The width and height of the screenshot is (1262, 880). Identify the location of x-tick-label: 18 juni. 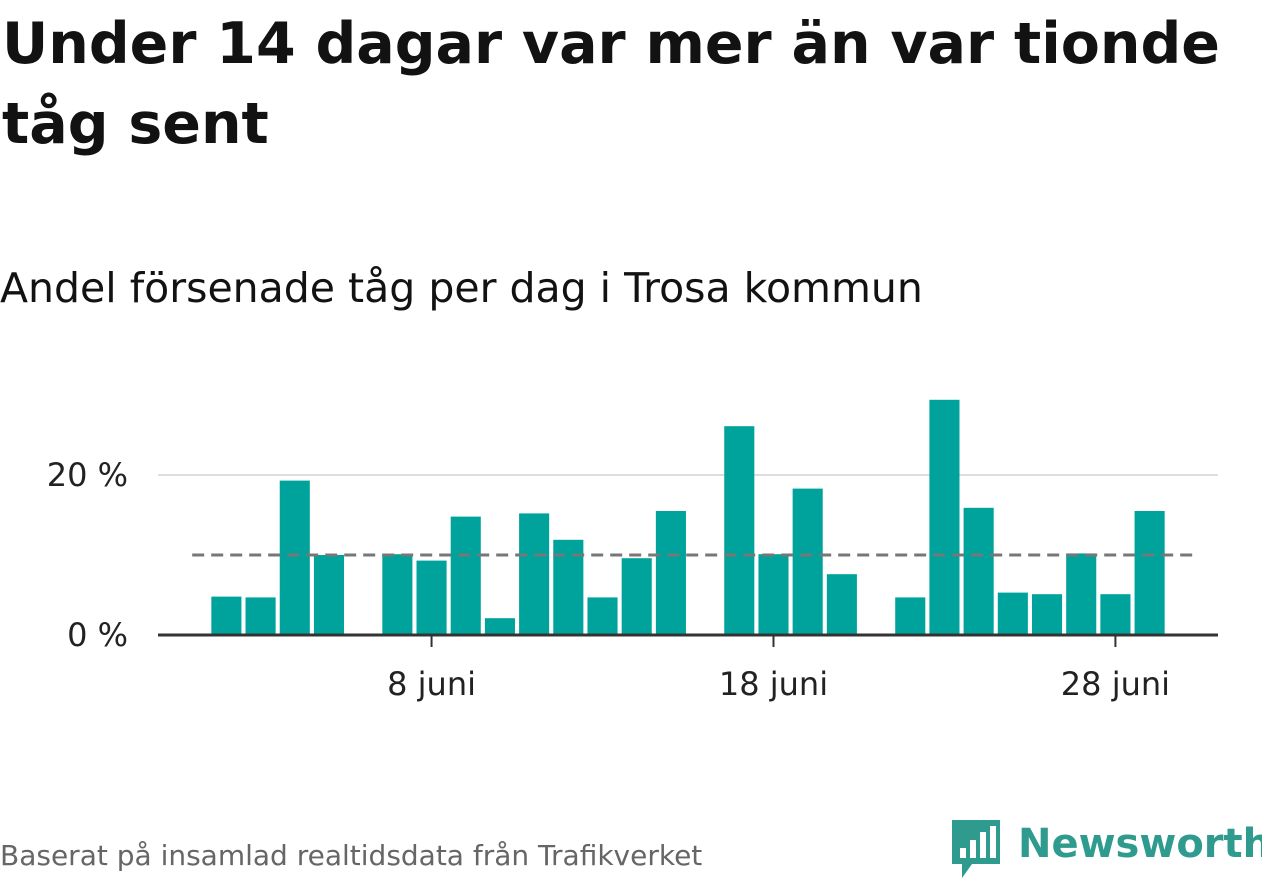
(773, 684).